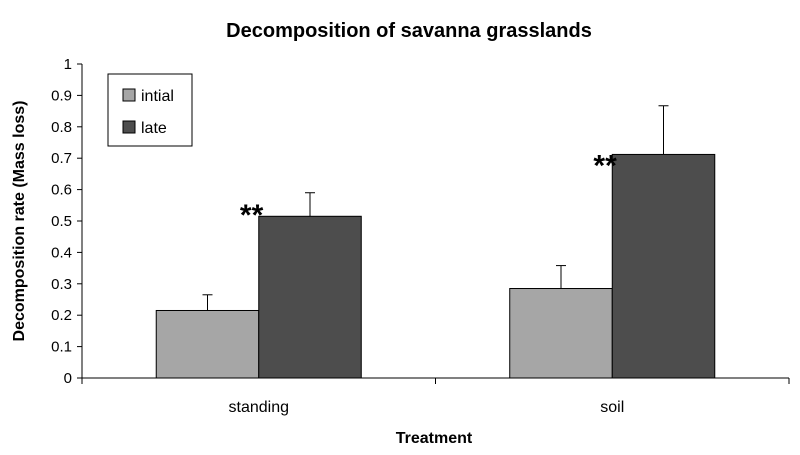  I want to click on y-tick-label: 0.1, so click(61, 347).